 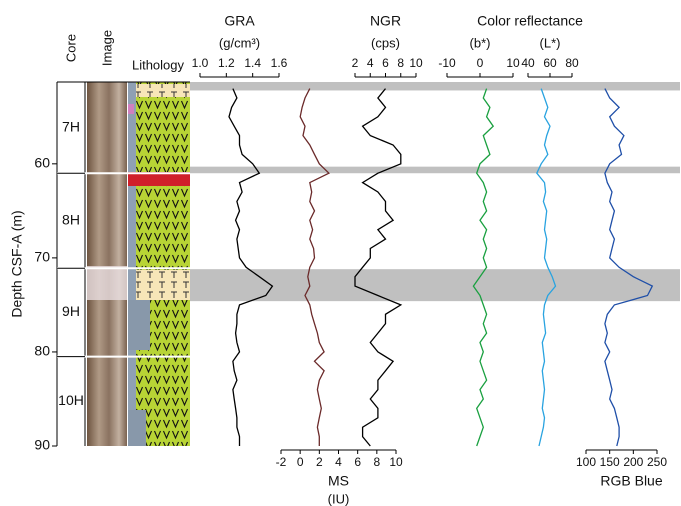 What do you see at coordinates (107, 283) in the screenshot?
I see `core-image-light` at bounding box center [107, 283].